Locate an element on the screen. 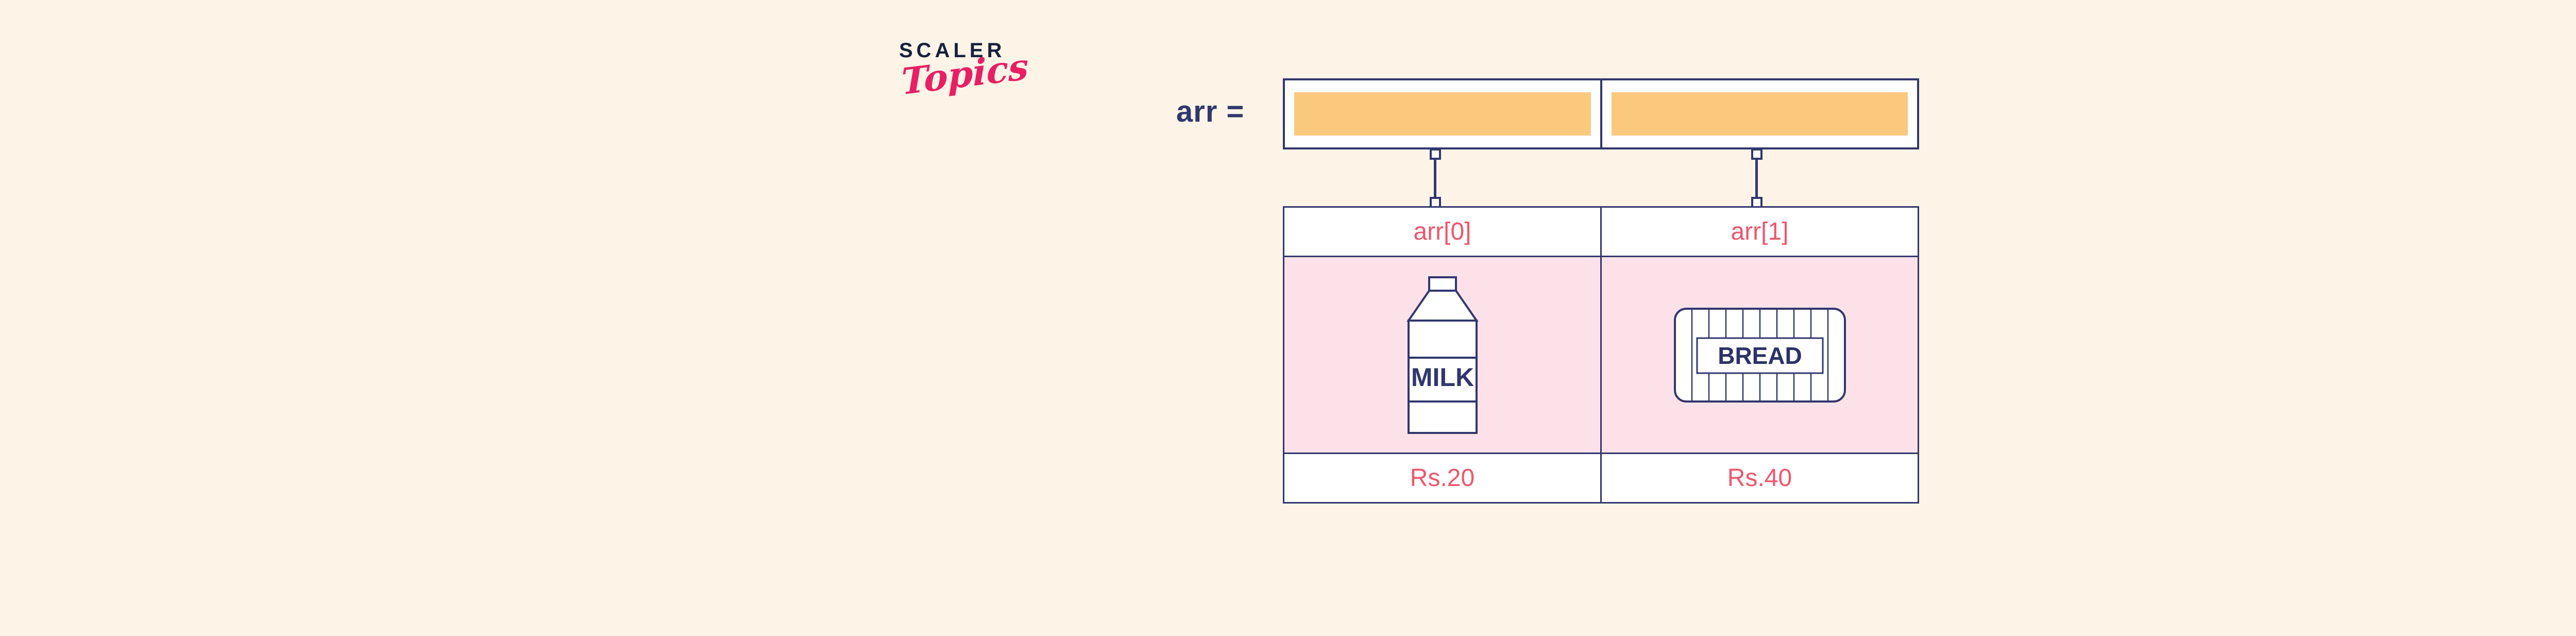 This screenshot has height=636, width=2576. cell-index-label-0: arr[0] is located at coordinates (1442, 231).